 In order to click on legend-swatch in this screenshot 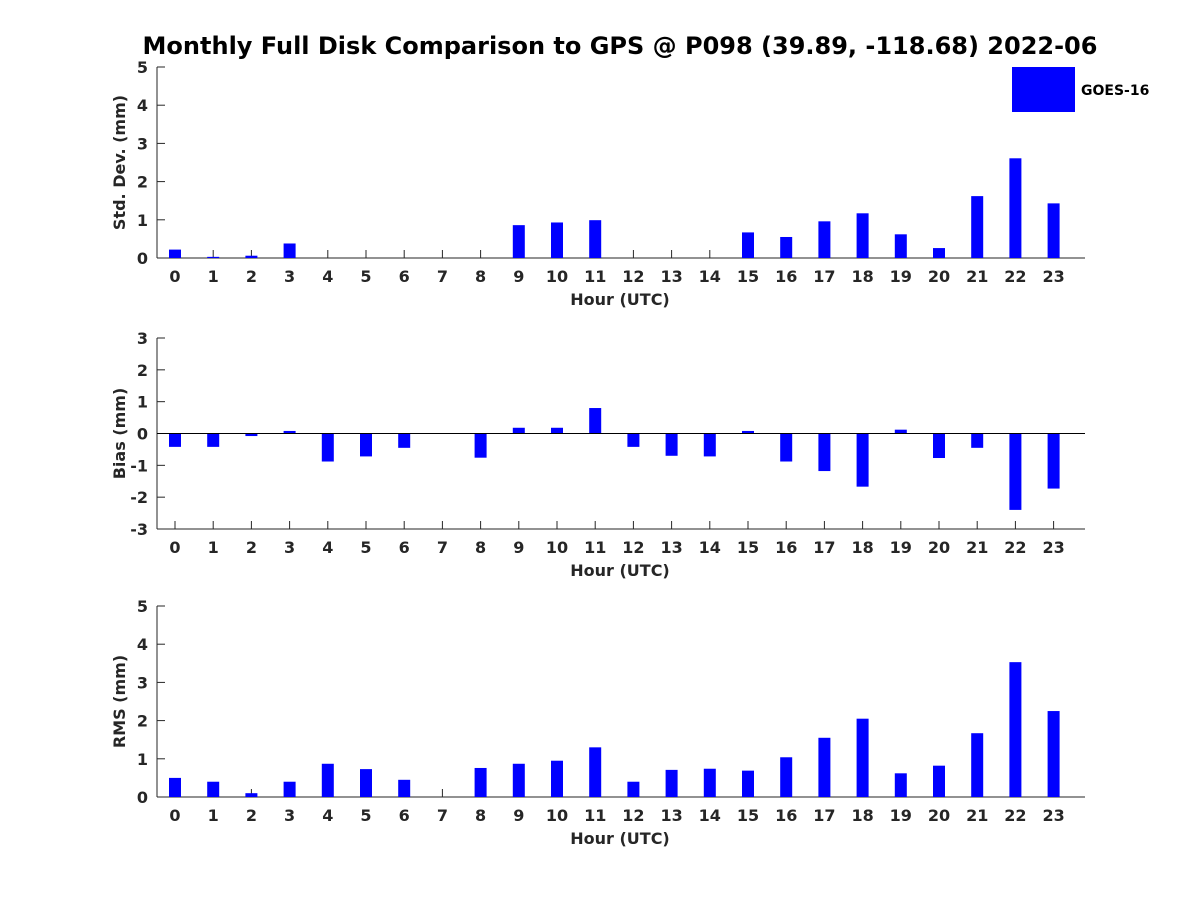, I will do `click(1043, 89)`.